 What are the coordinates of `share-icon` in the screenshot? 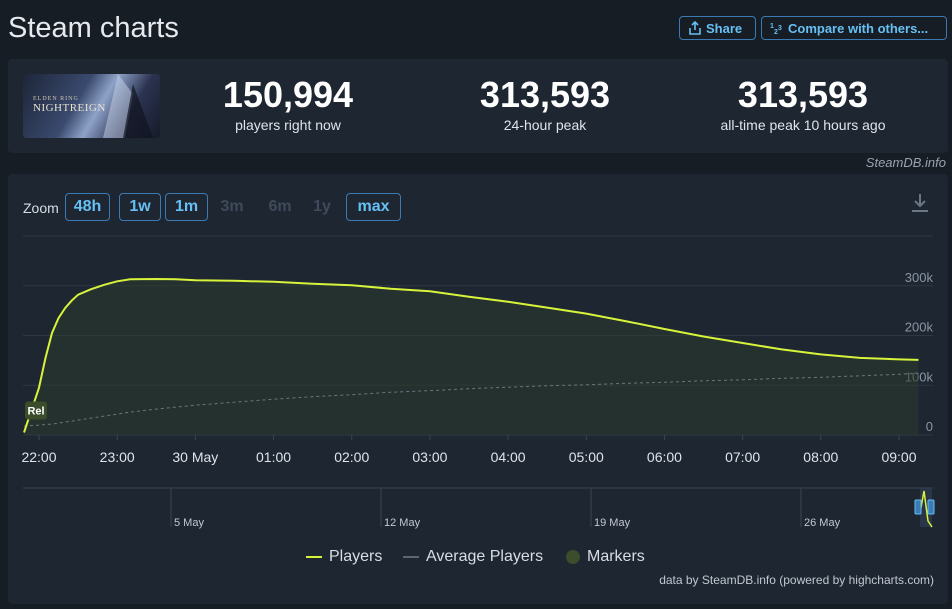 It's located at (695, 28).